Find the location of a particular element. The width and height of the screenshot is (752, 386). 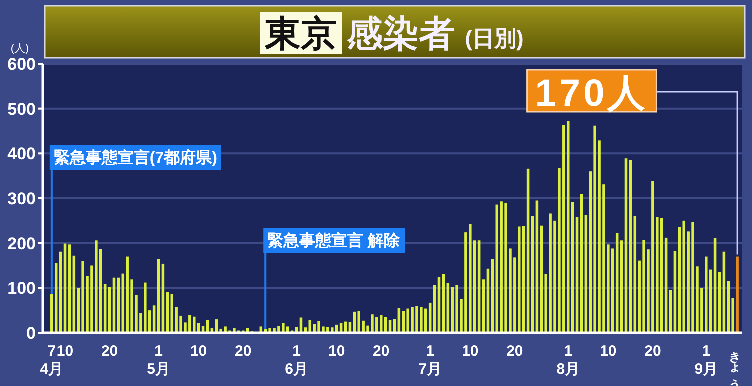

y-tick-label: 300 is located at coordinates (22, 199).